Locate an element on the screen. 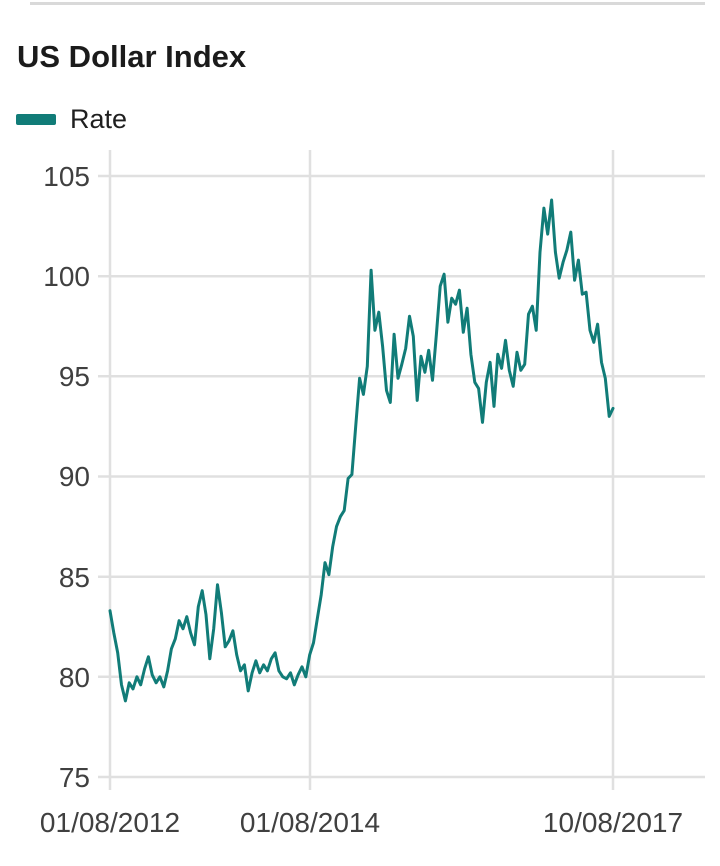 The image size is (720, 866). top-divider is located at coordinates (367, 3).